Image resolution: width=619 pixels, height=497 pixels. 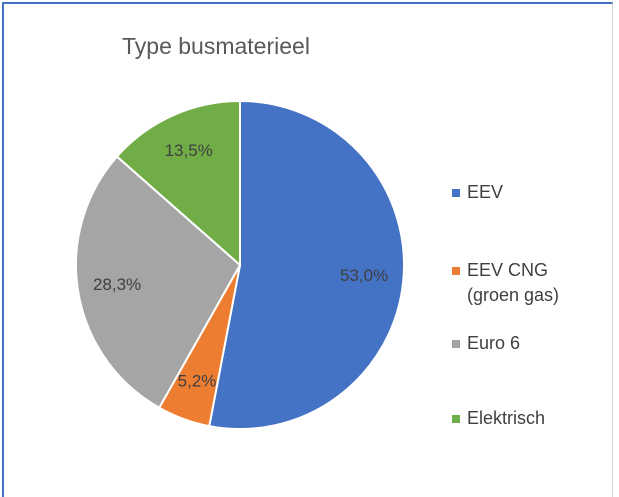 What do you see at coordinates (485, 192) in the screenshot?
I see `legend-label: EEV` at bounding box center [485, 192].